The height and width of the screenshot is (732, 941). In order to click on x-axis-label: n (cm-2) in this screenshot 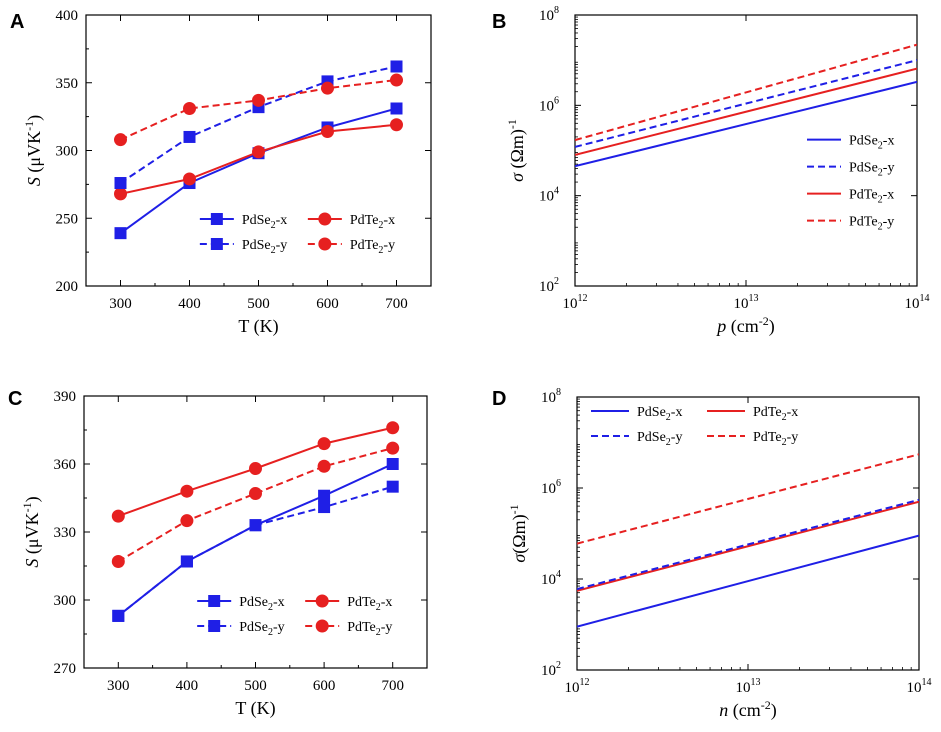, I will do `click(747, 709)`.